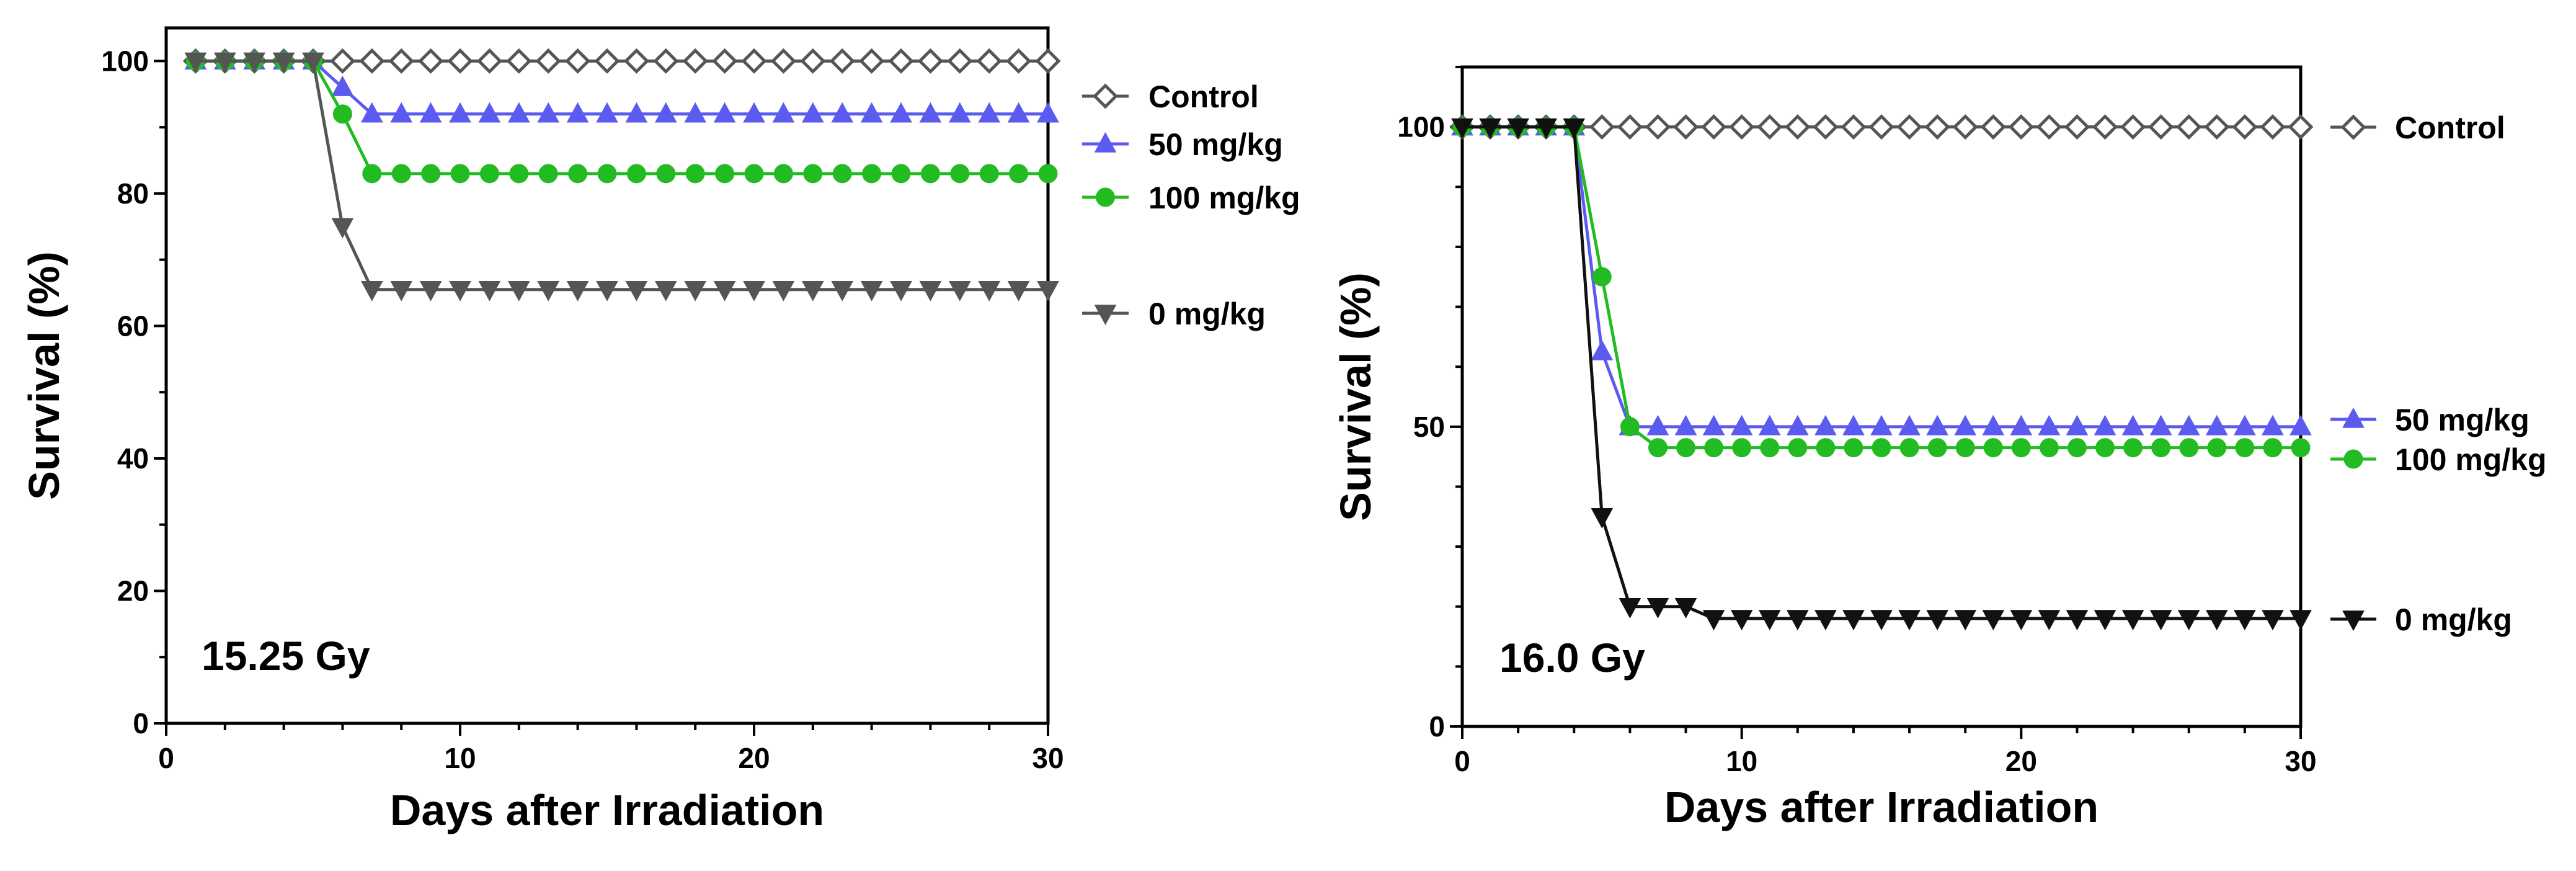 The height and width of the screenshot is (871, 2576). I want to click on legend-item: 100 mg/kg, so click(2438, 459).